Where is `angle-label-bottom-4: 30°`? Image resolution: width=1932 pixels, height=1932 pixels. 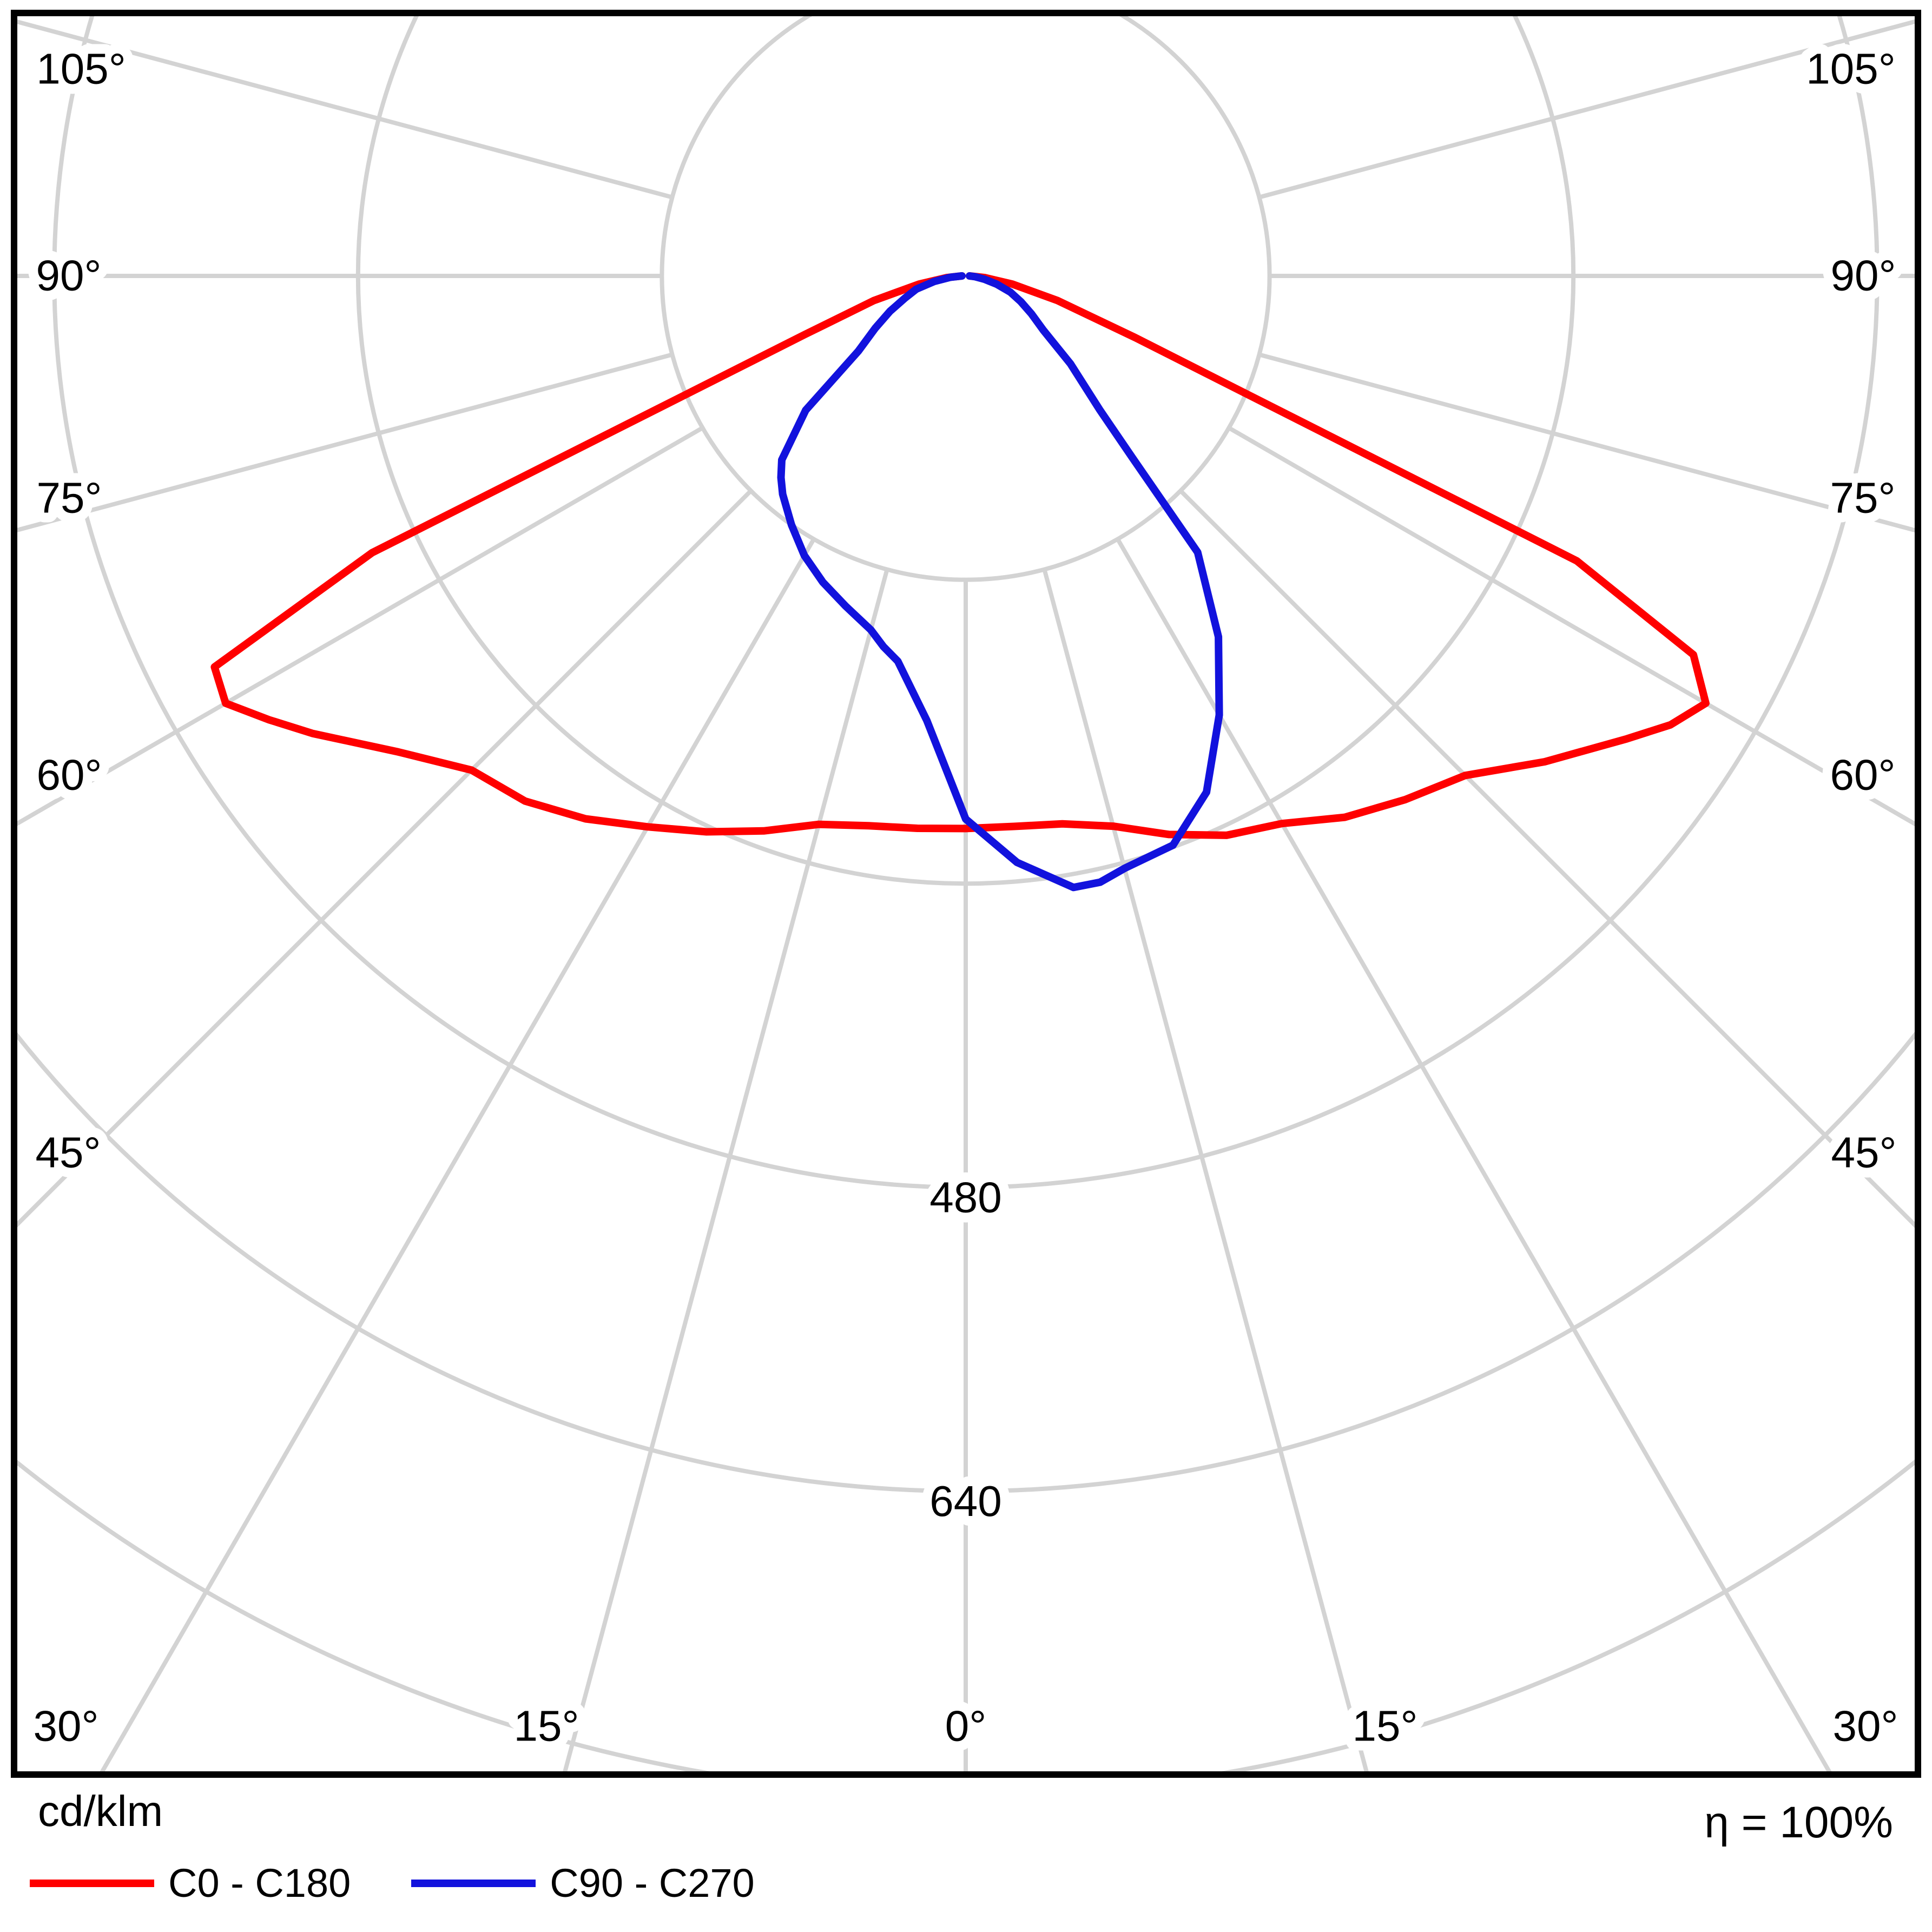 angle-label-bottom-4: 30° is located at coordinates (1865, 1726).